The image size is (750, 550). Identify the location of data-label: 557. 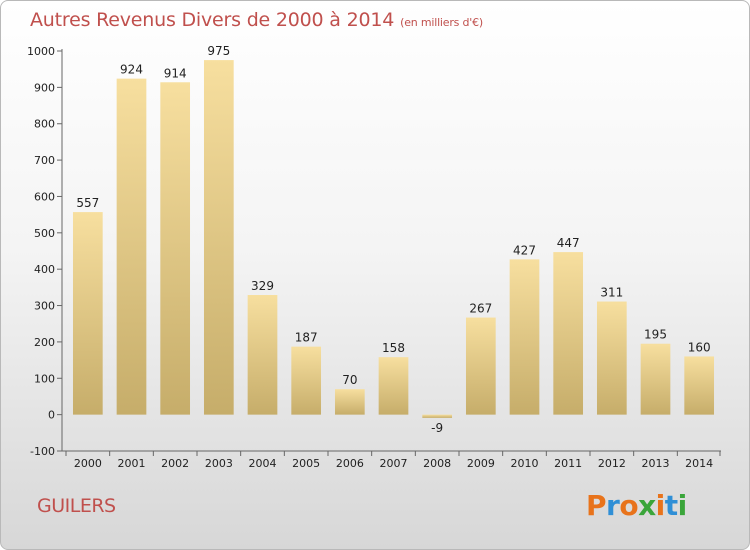
(87, 203).